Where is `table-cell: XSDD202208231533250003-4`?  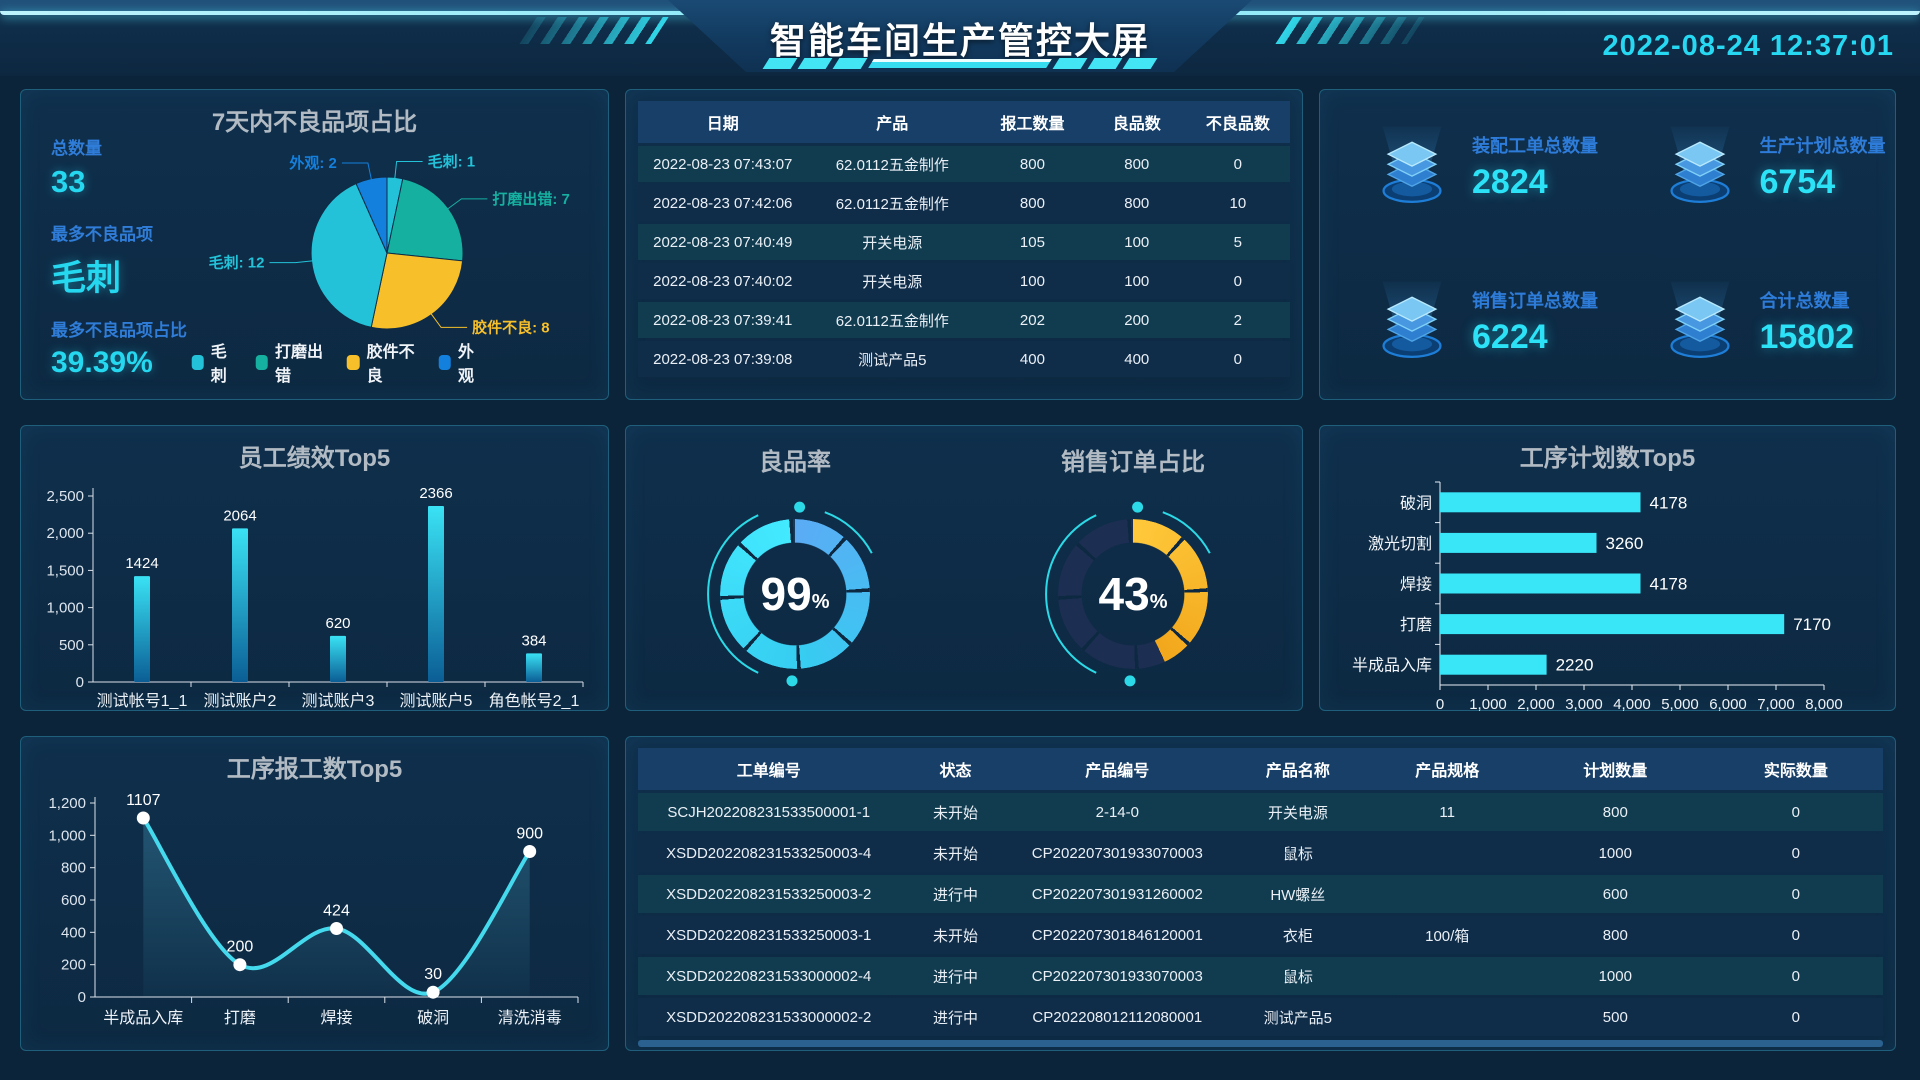 table-cell: XSDD202208231533250003-4 is located at coordinates (769, 853).